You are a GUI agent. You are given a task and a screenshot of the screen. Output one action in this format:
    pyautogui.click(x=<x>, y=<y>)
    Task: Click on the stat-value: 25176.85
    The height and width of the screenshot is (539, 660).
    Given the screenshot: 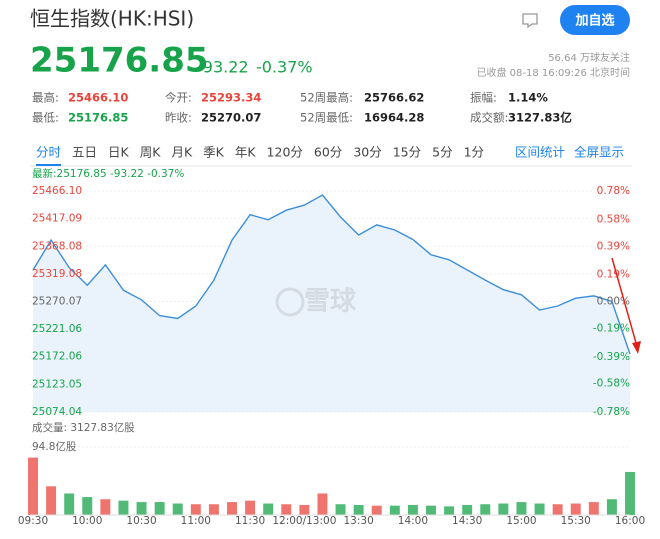 What is the action you would take?
    pyautogui.click(x=98, y=118)
    